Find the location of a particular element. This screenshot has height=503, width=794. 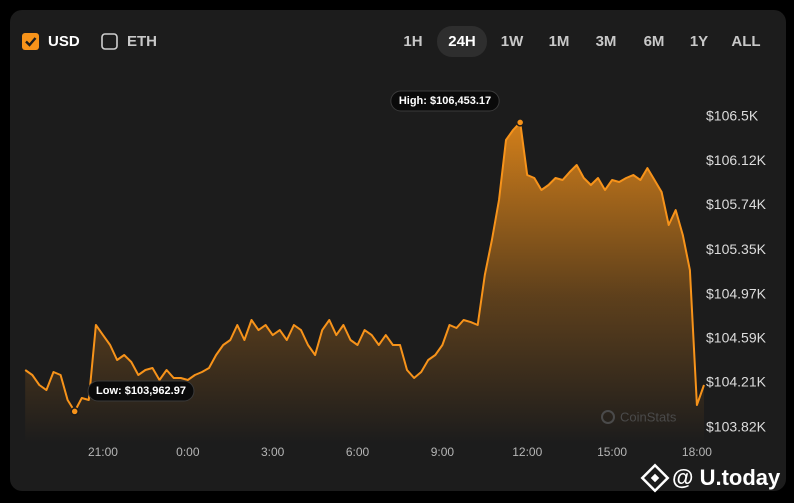

low-dot is located at coordinates (74, 411).